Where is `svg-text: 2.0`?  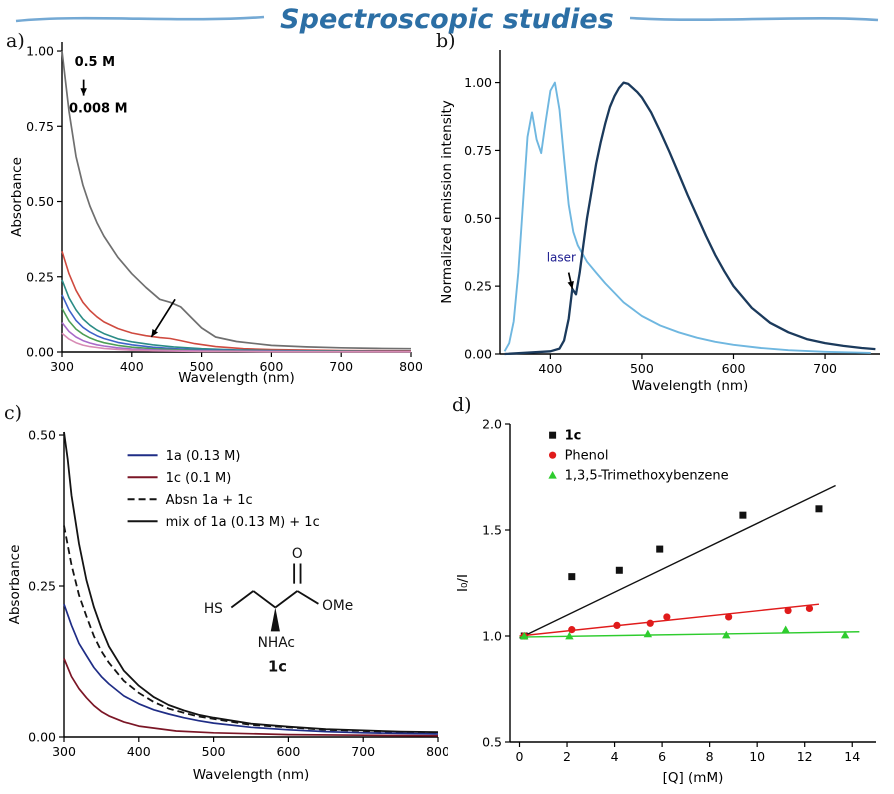
svg-text: 2.0 is located at coordinates (492, 424).